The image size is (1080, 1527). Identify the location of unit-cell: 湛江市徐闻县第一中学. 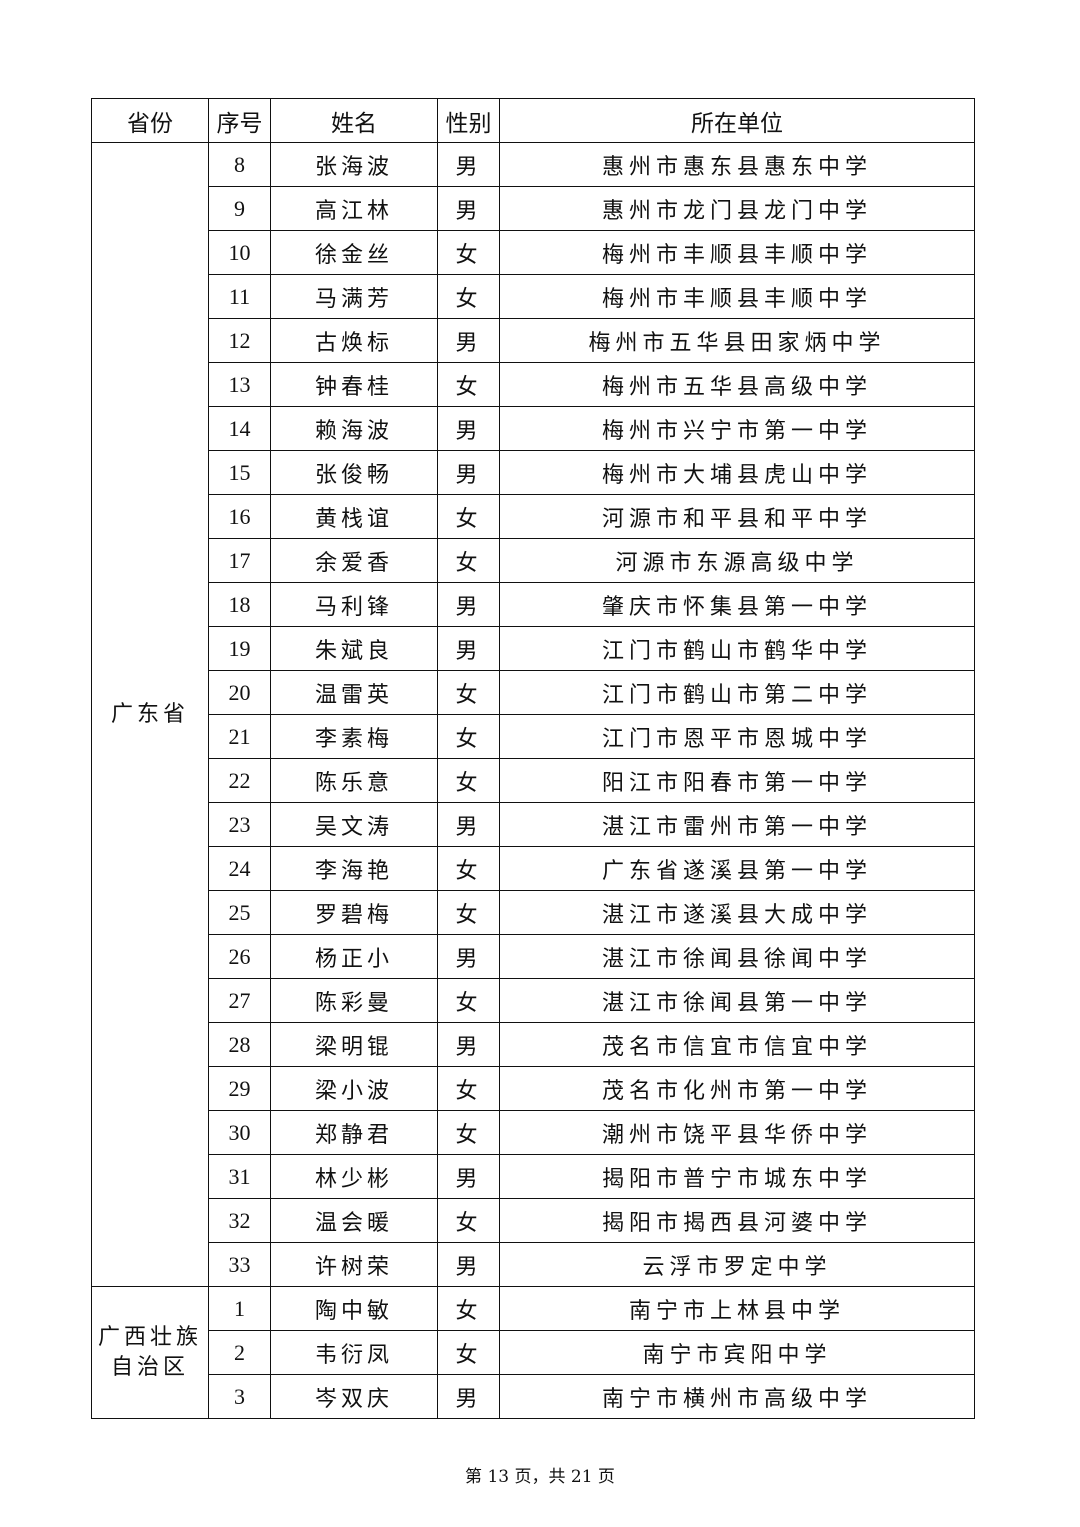
(737, 1000).